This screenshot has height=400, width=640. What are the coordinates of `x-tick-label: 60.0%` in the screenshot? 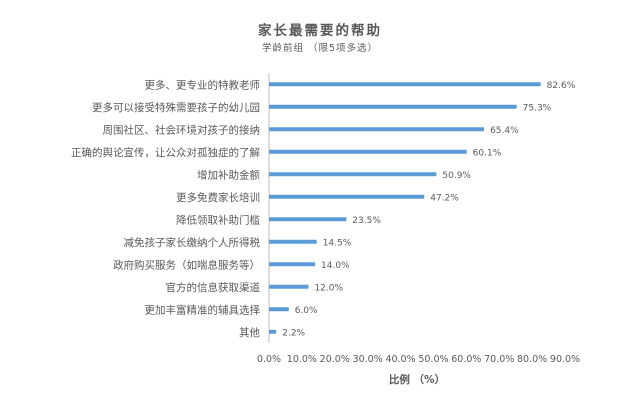 It's located at (466, 359).